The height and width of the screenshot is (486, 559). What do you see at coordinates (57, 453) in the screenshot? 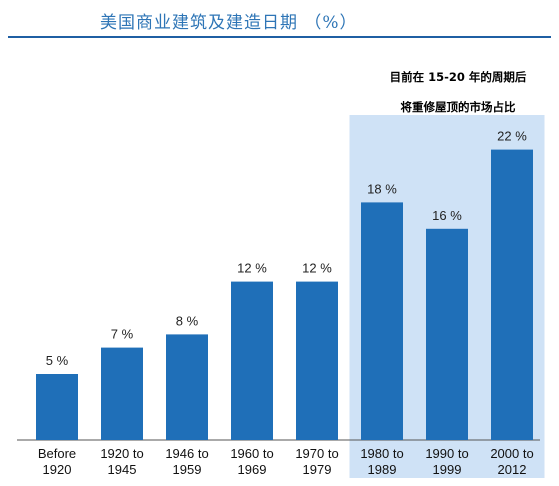
I see `category-label: Before` at bounding box center [57, 453].